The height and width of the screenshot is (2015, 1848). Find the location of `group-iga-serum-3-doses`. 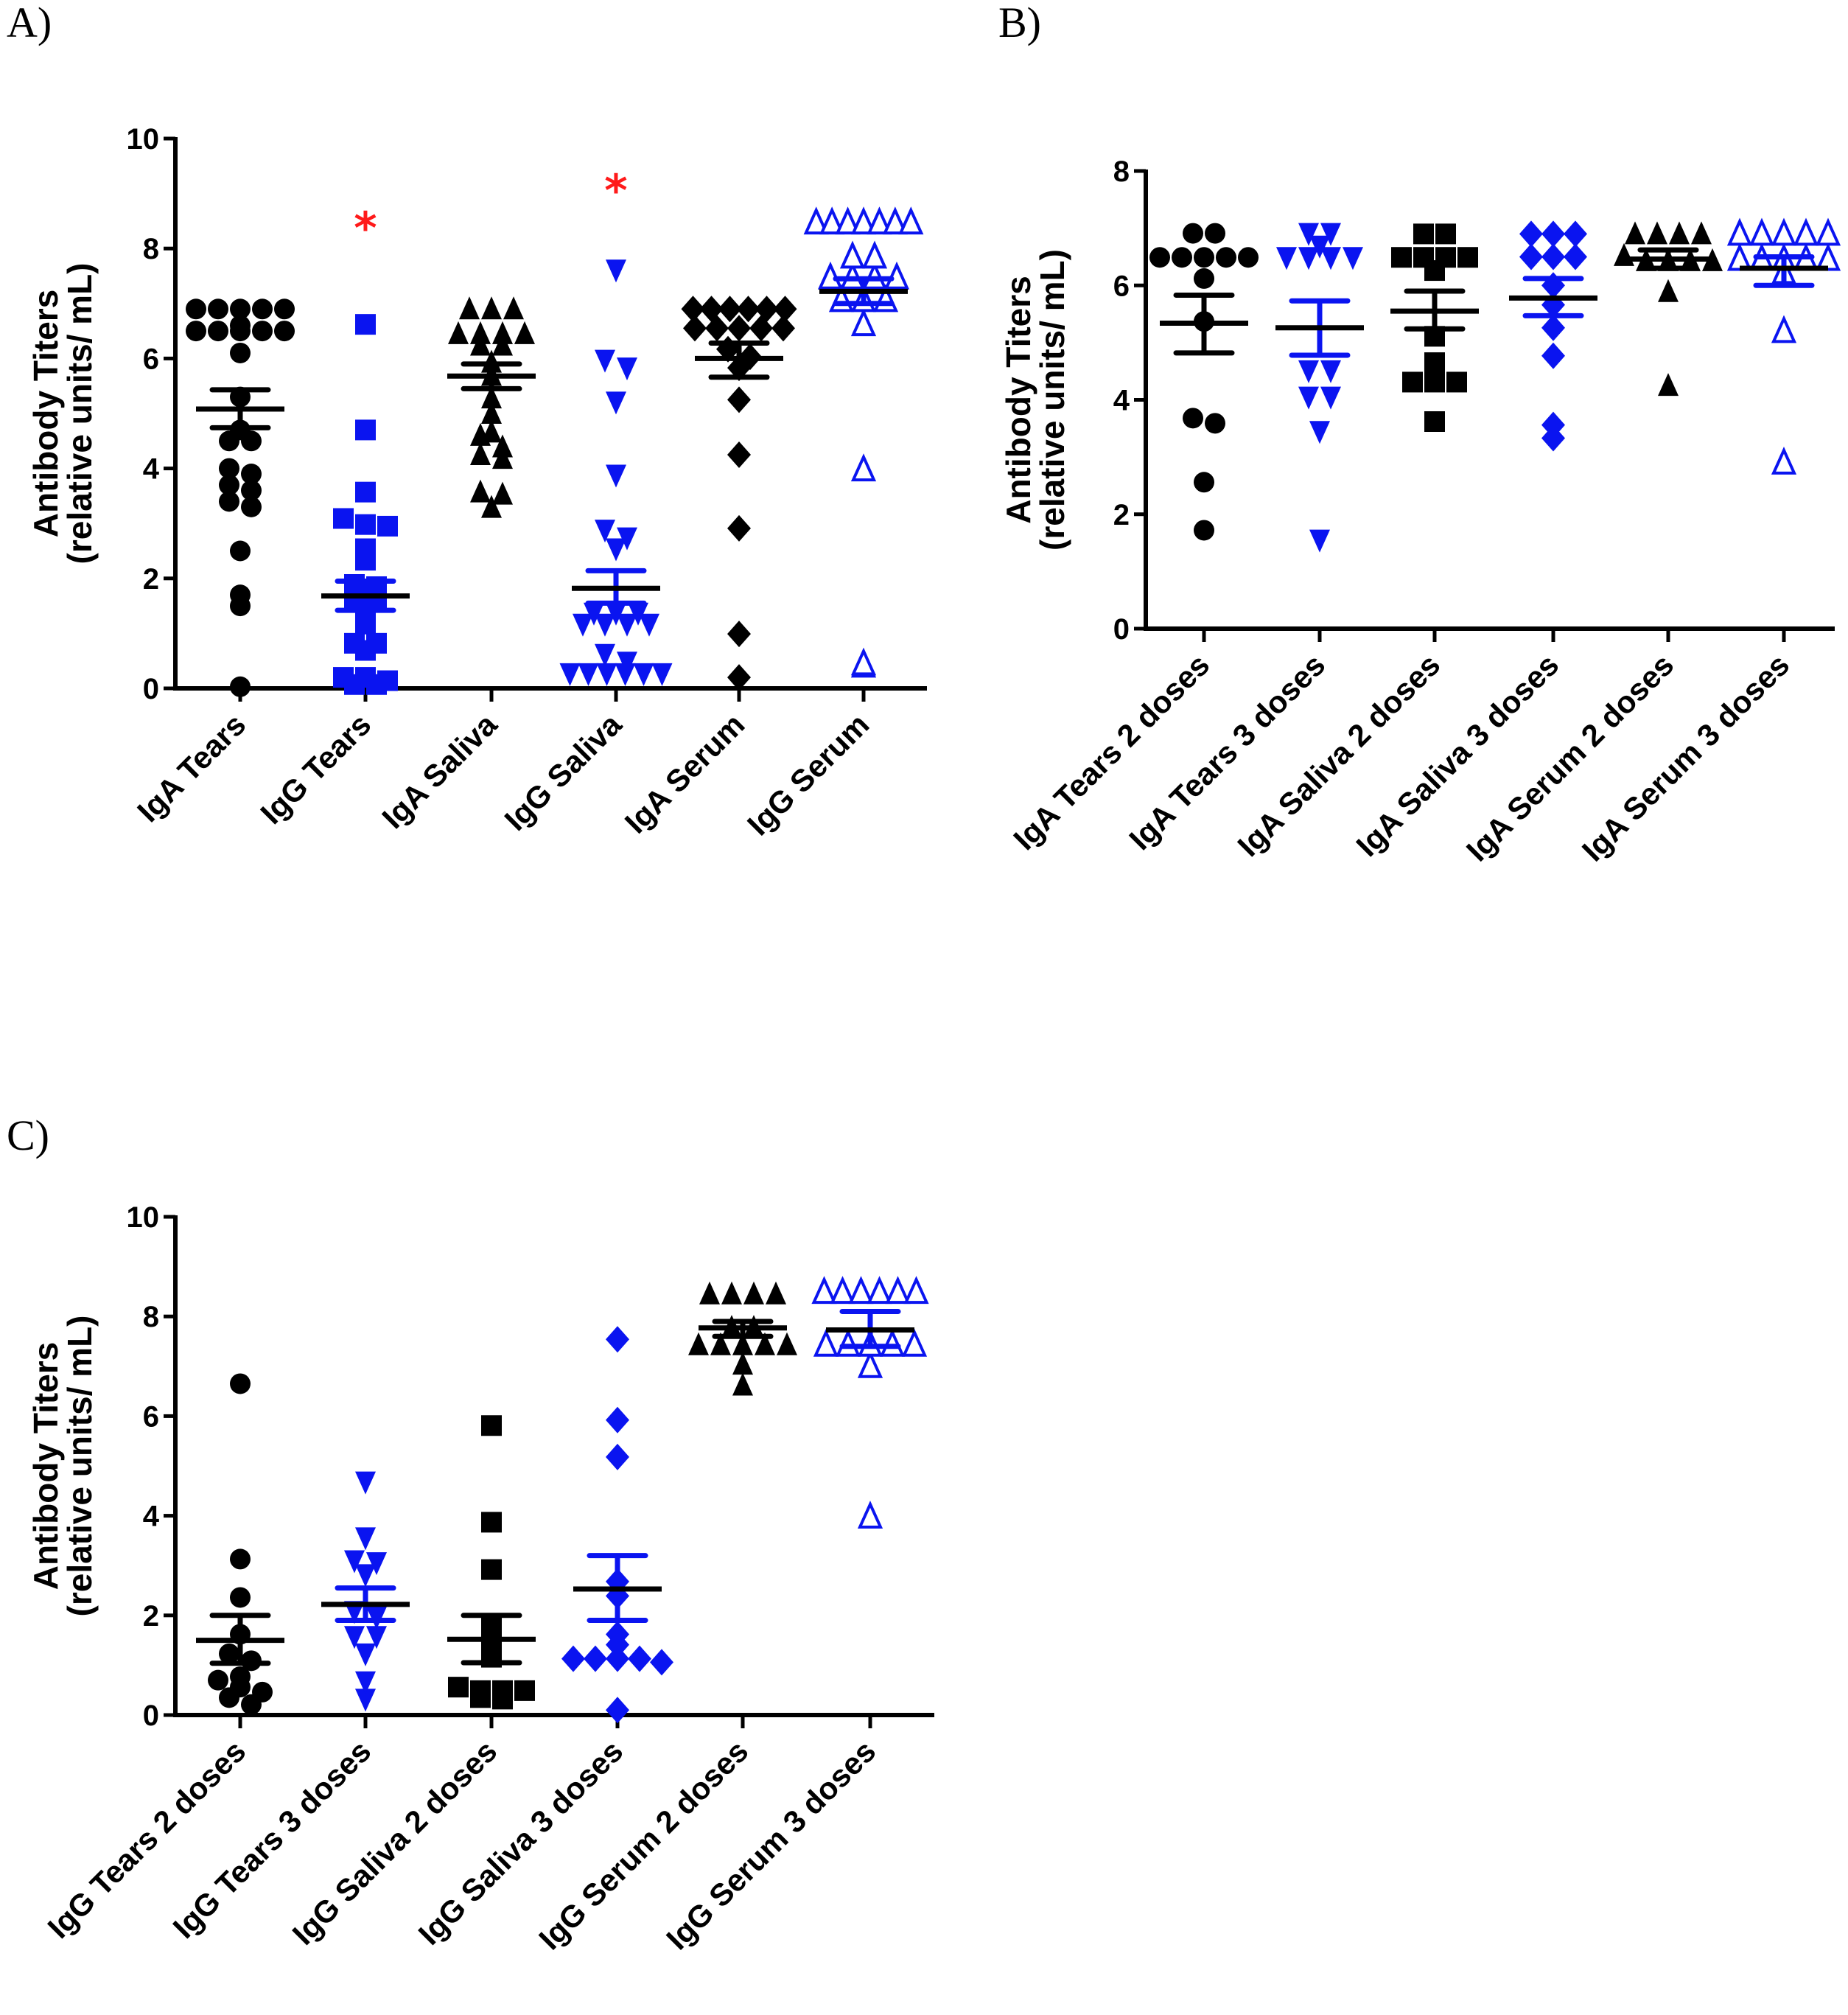

group-iga-serum-3-doses is located at coordinates (1783, 346).